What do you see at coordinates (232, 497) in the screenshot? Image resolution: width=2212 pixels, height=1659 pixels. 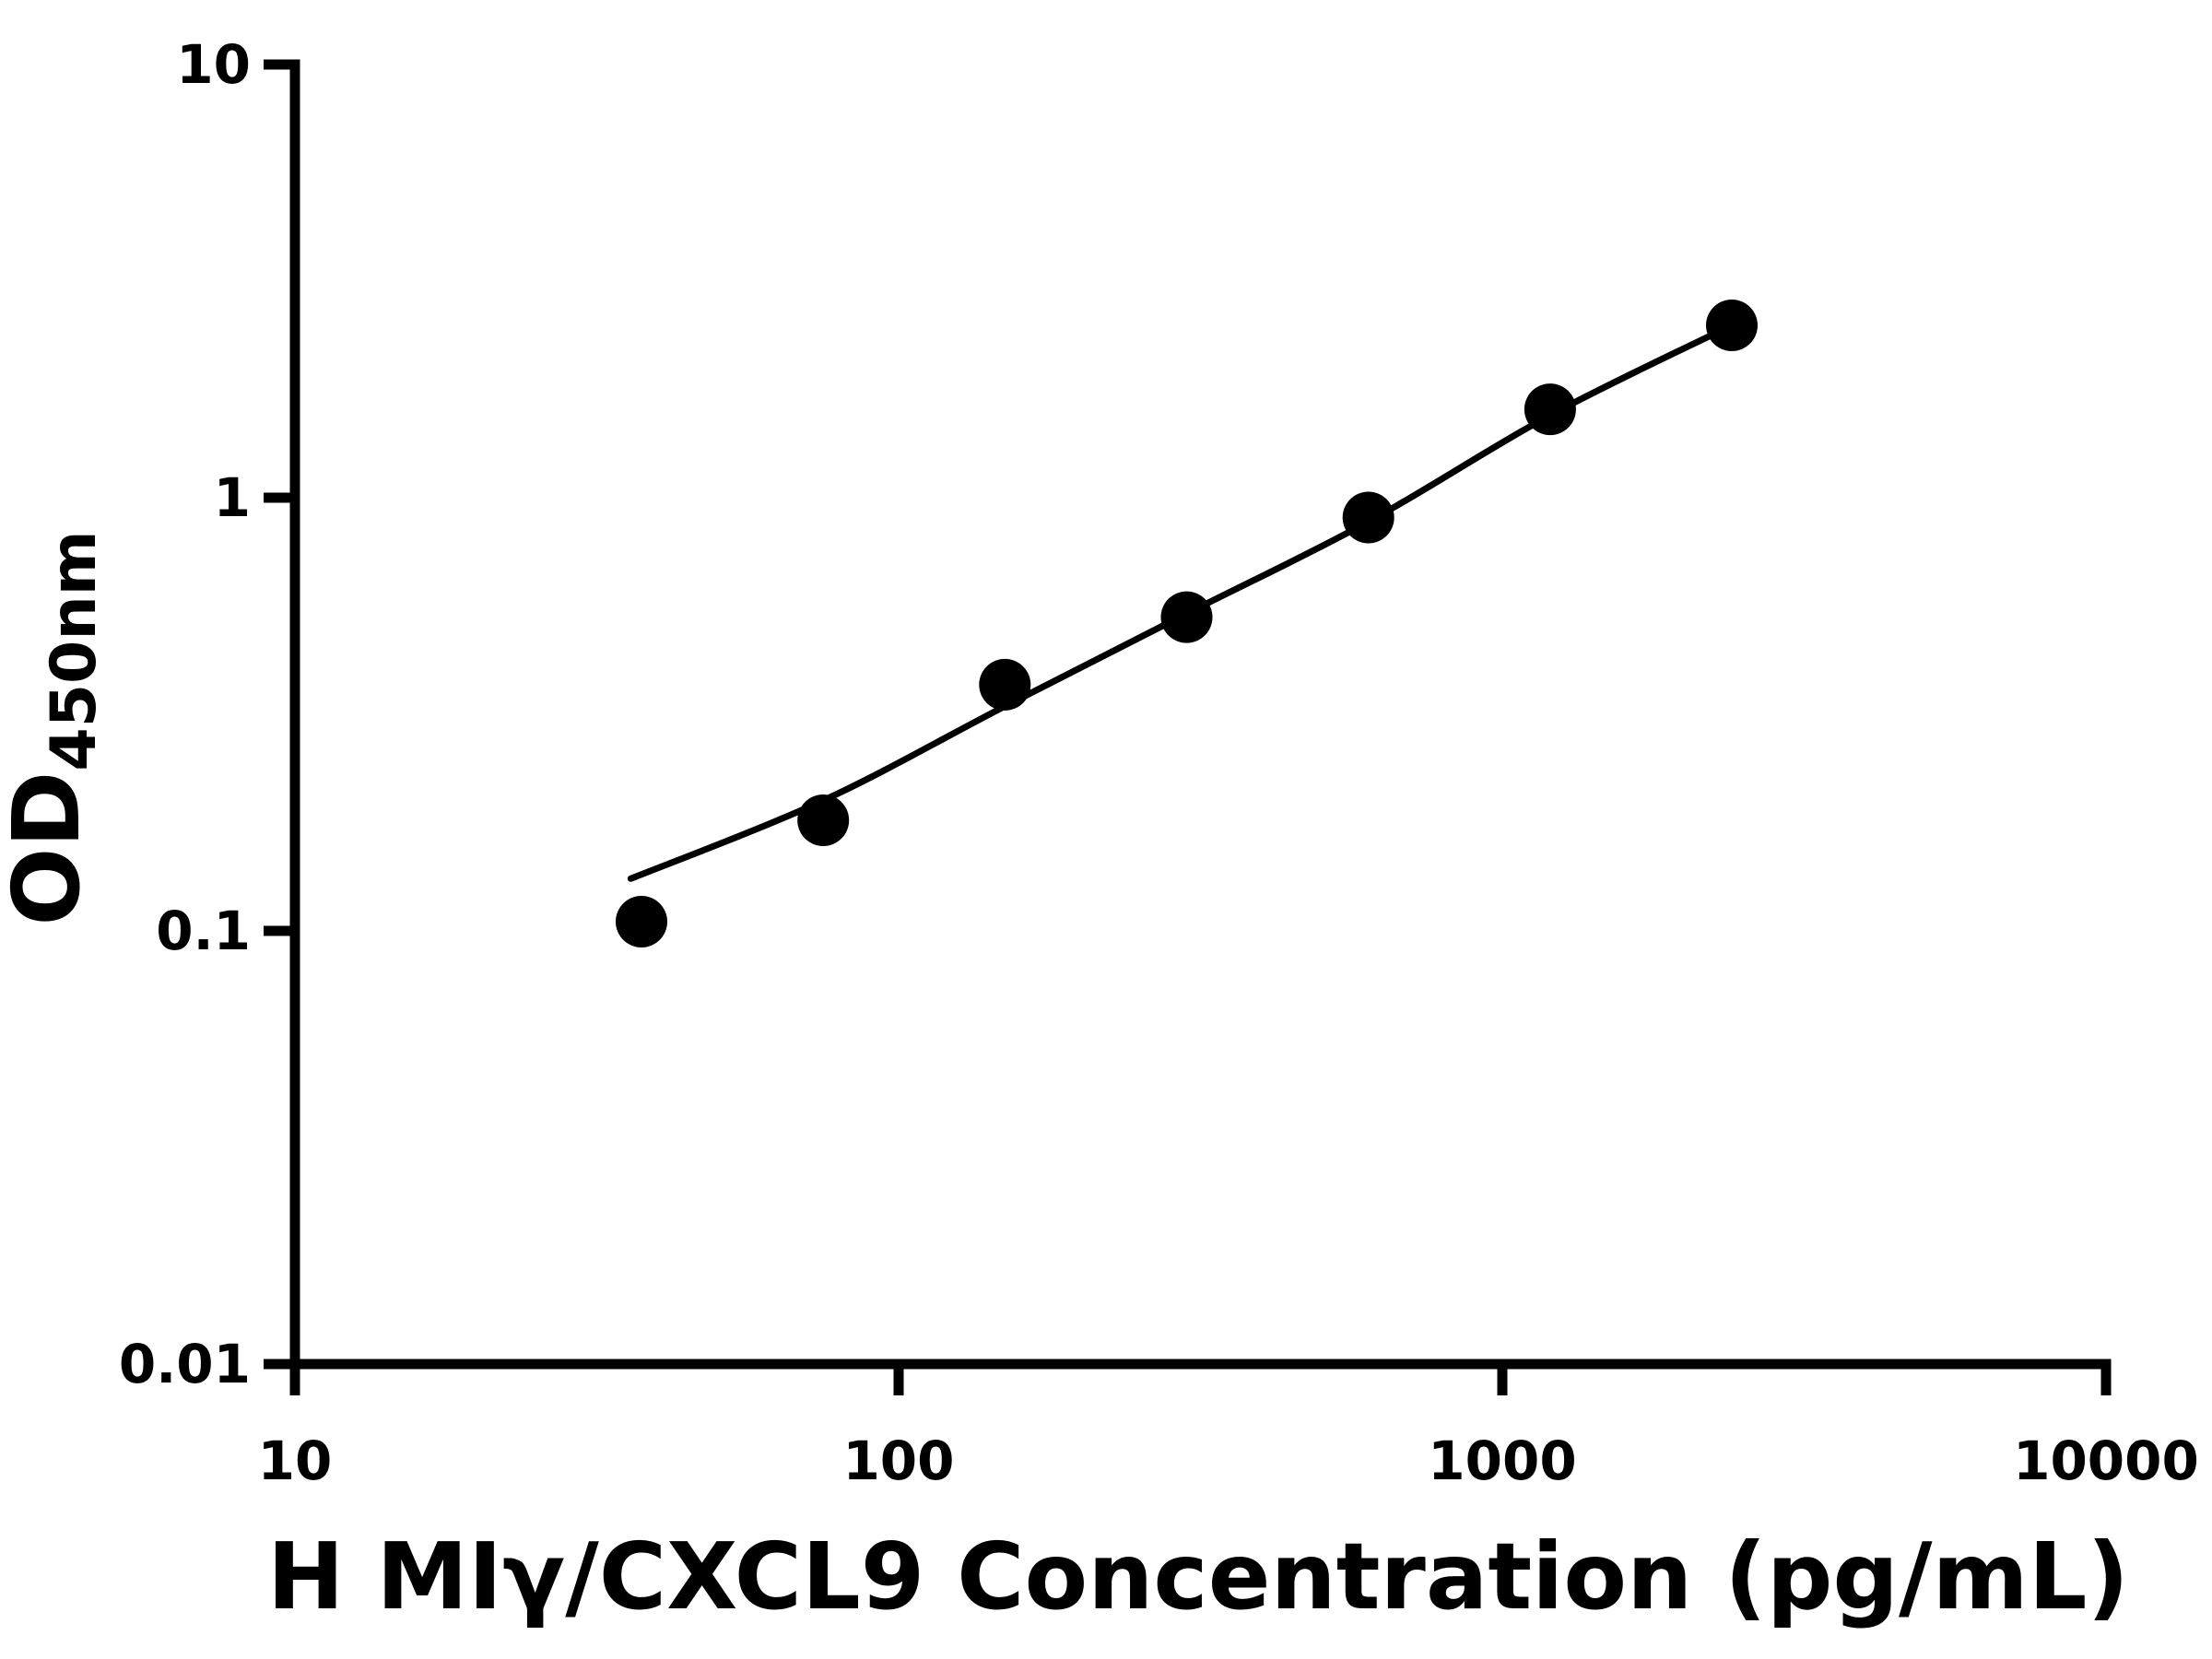 I see `y-tick-label: 1` at bounding box center [232, 497].